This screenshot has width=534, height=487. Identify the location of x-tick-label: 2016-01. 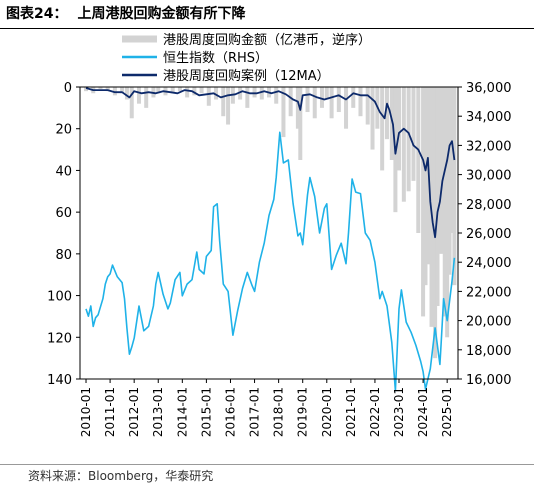
(231, 412).